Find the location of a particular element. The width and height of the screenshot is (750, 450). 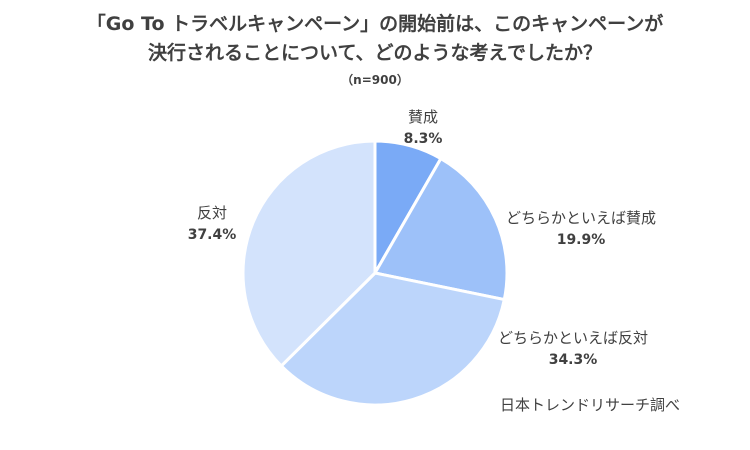

slice-value-label-3: 34.3% is located at coordinates (573, 360).